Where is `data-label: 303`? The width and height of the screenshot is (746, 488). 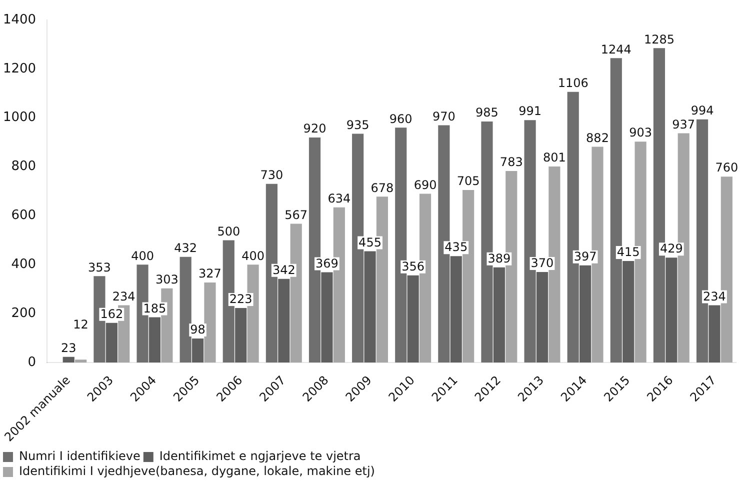 data-label: 303 is located at coordinates (166, 279).